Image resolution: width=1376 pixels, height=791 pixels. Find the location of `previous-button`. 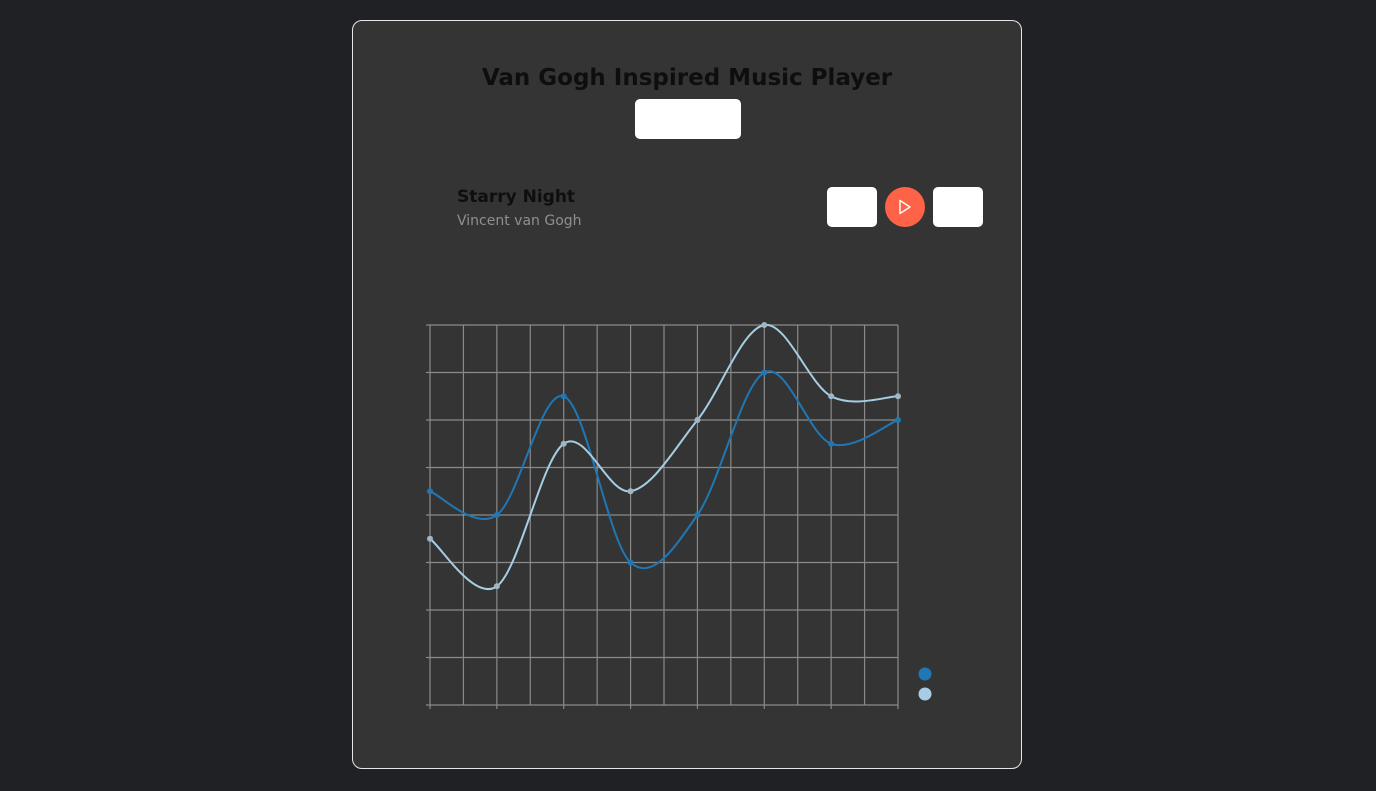

previous-button is located at coordinates (852, 207).